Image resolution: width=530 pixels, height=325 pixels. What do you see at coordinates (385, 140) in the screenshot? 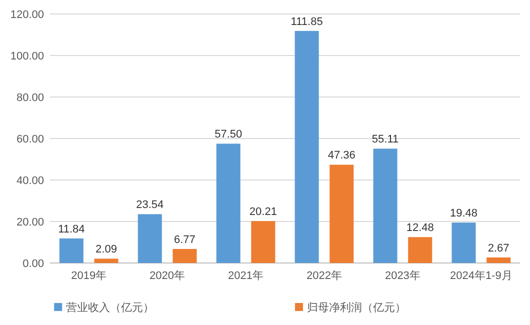
I see `data-label: 55.11` at bounding box center [385, 140].